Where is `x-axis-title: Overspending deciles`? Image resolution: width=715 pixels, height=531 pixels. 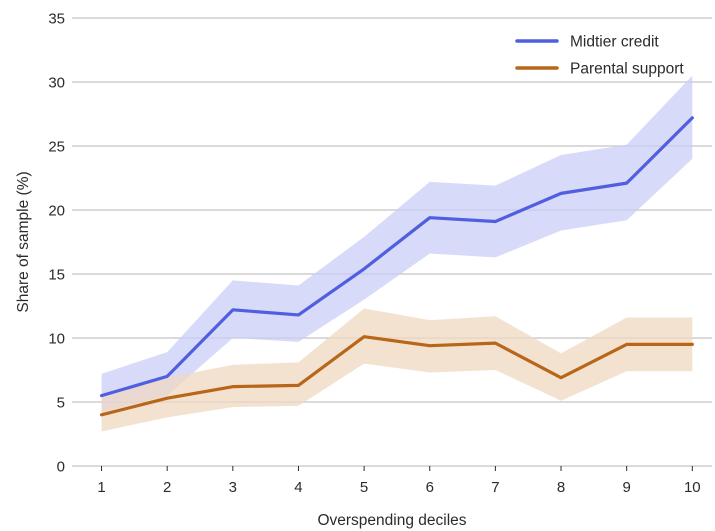
x-axis-title: Overspending deciles is located at coordinates (391, 520).